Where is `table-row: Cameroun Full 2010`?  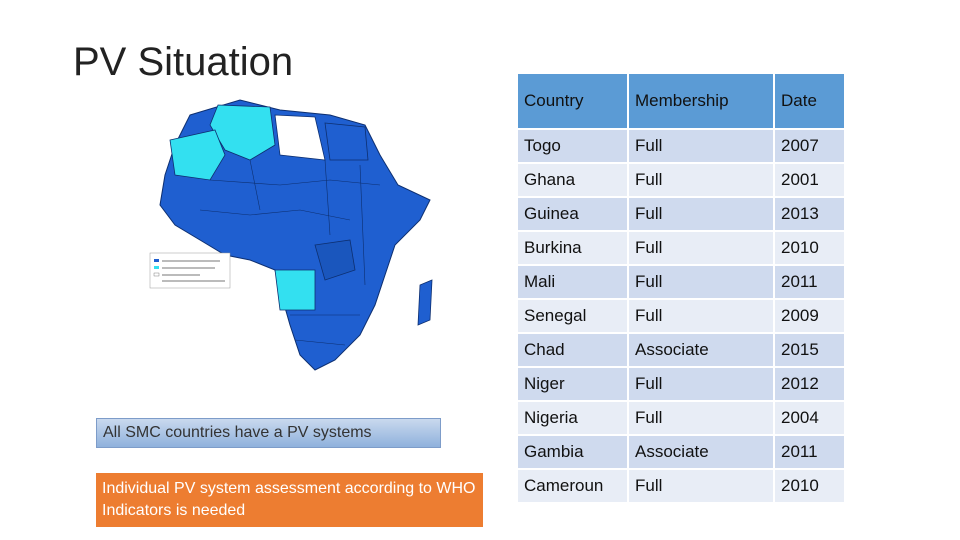 table-row: Cameroun Full 2010 is located at coordinates (682, 486).